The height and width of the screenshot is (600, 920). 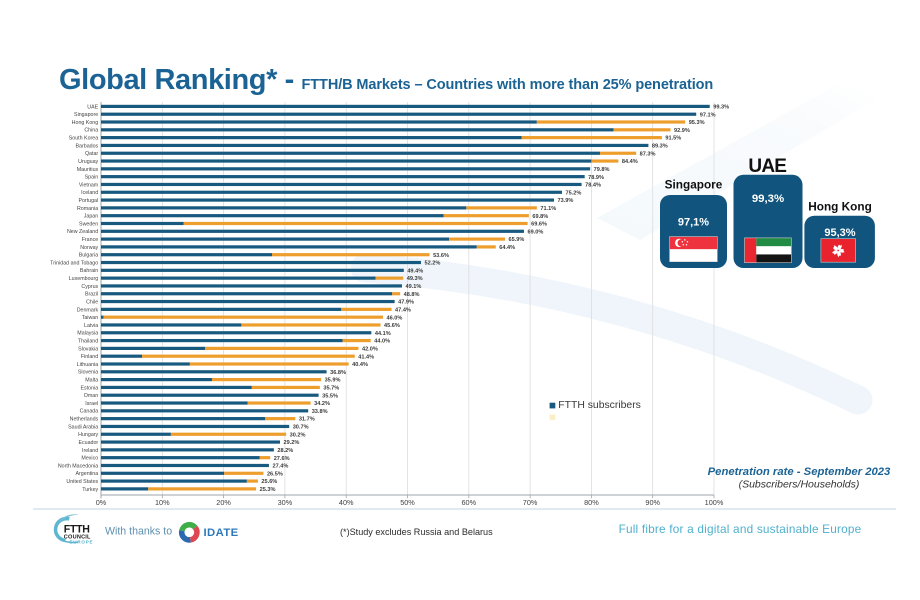 I want to click on svg-text: Slovakia, so click(x=88, y=349).